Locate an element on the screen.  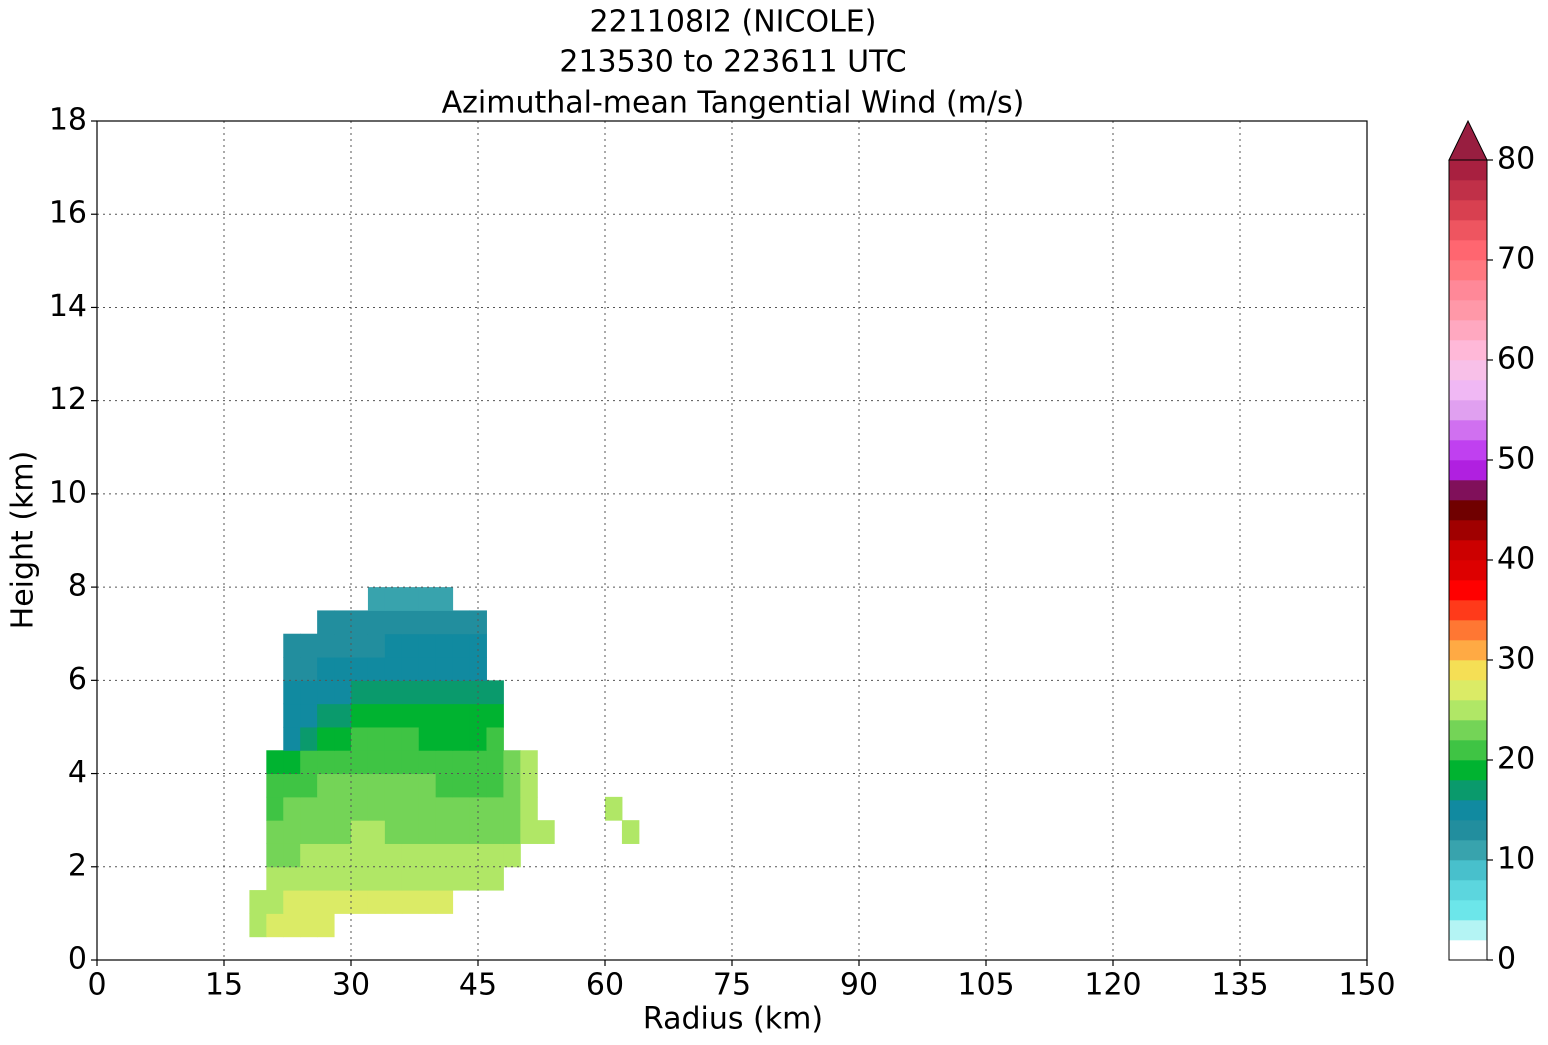
chart-title: 221108I2 (NICOLE) is located at coordinates (733, 22).